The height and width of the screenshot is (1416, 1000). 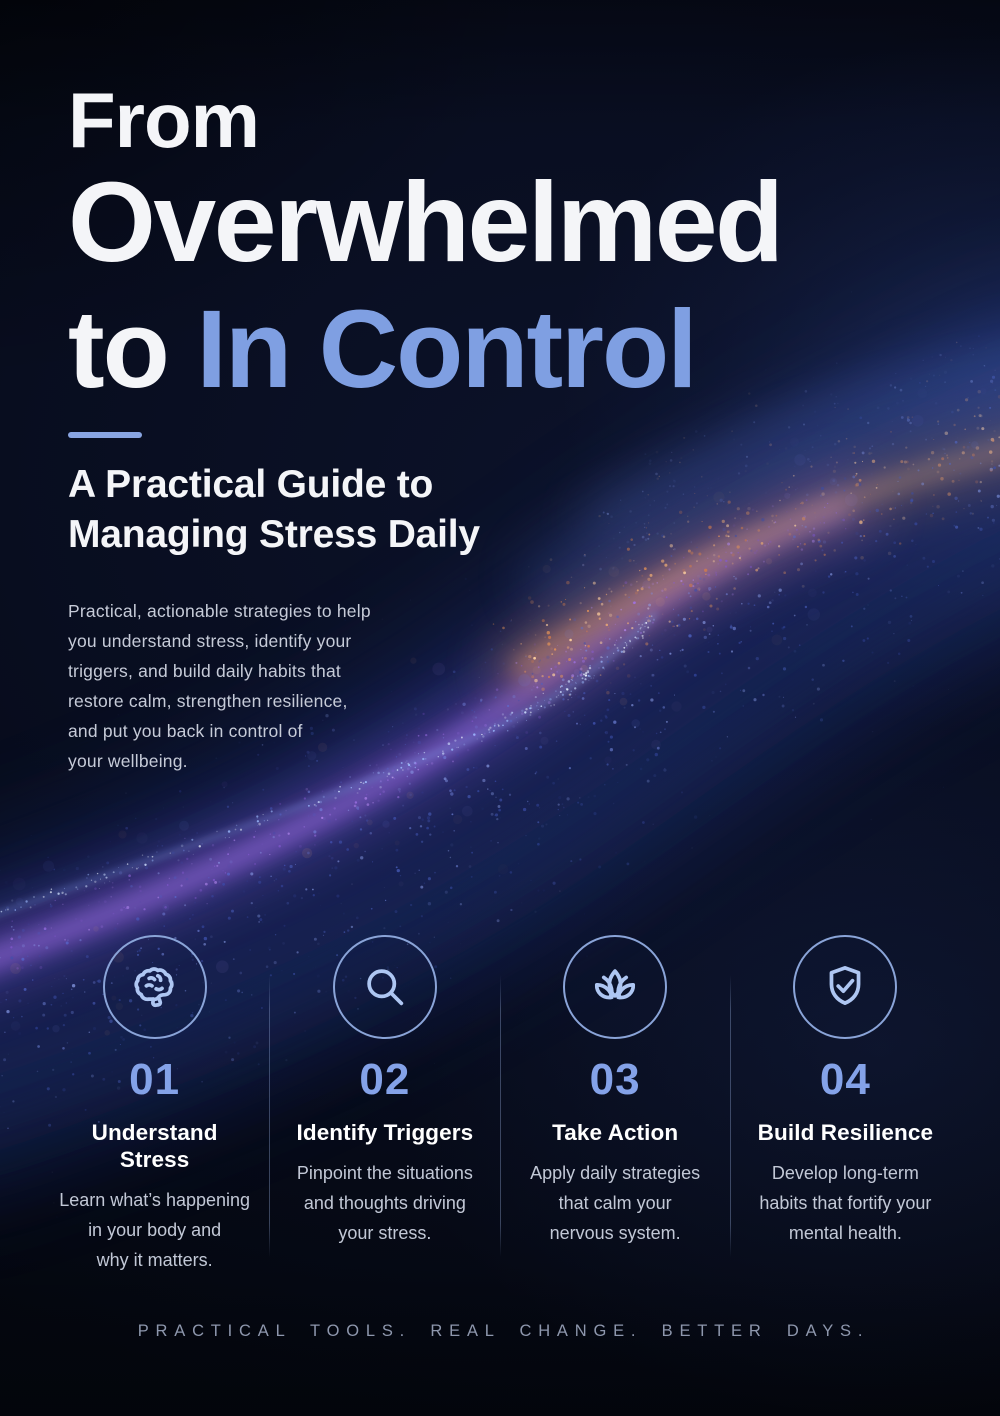 I want to click on step-title: Build Resilience, so click(x=845, y=1132).